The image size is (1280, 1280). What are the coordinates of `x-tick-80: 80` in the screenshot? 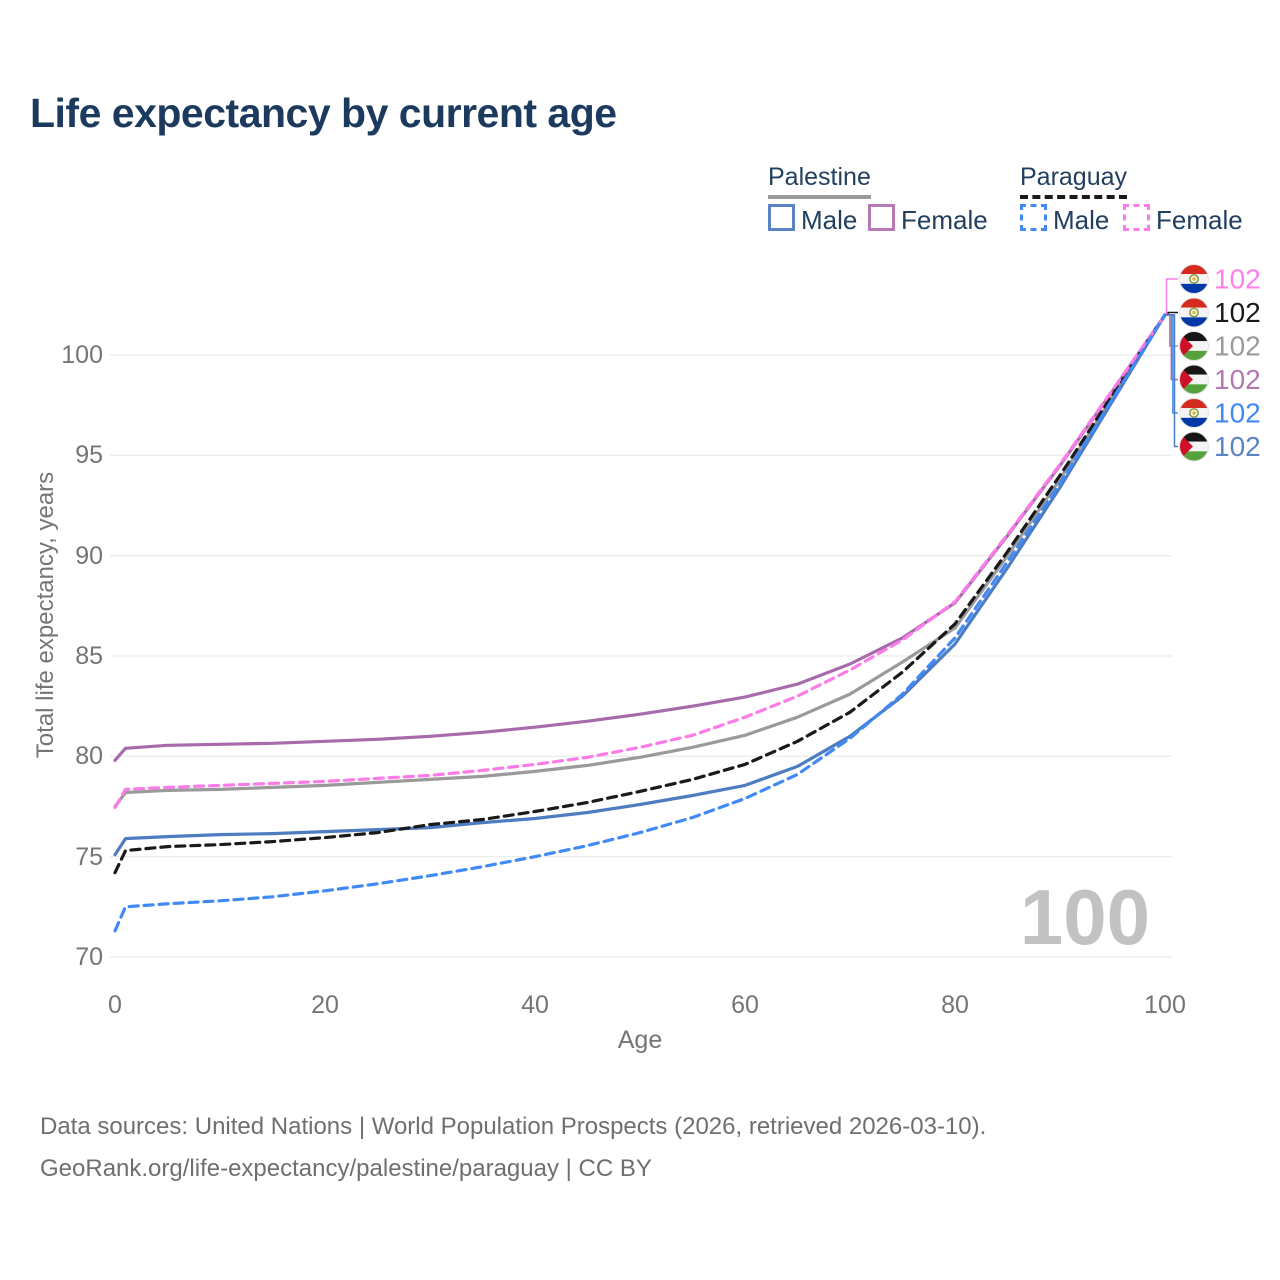 It's located at (955, 1005).